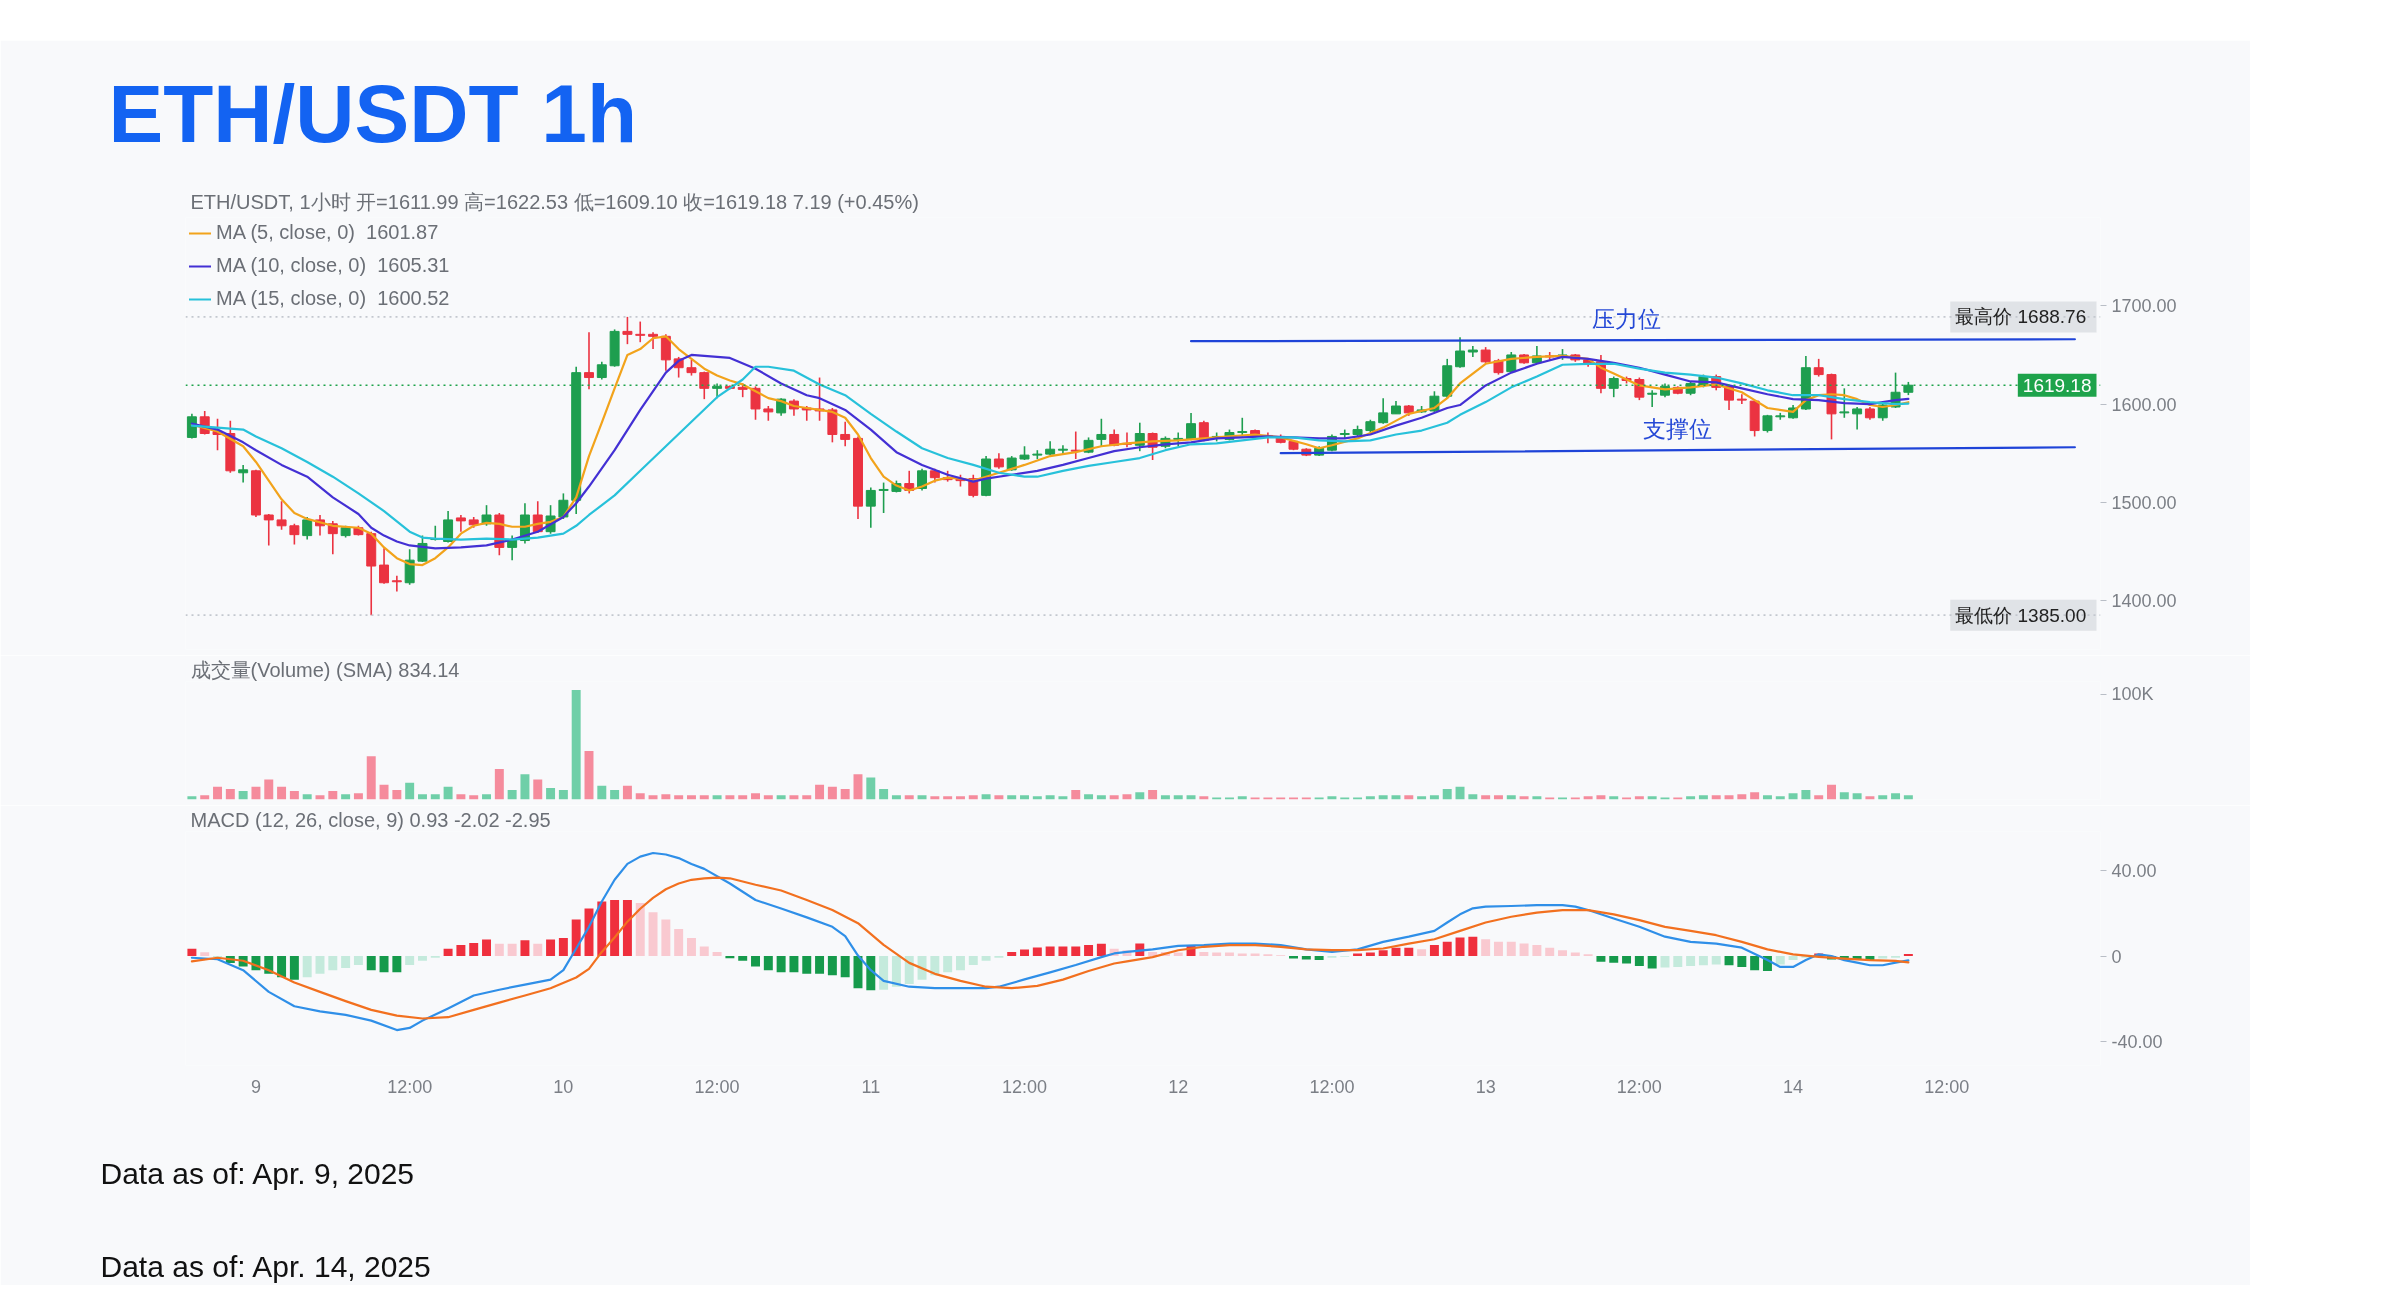 This screenshot has width=2400, height=1304. I want to click on legend-label: MA (15, close, 0) 1600.52, so click(333, 298).